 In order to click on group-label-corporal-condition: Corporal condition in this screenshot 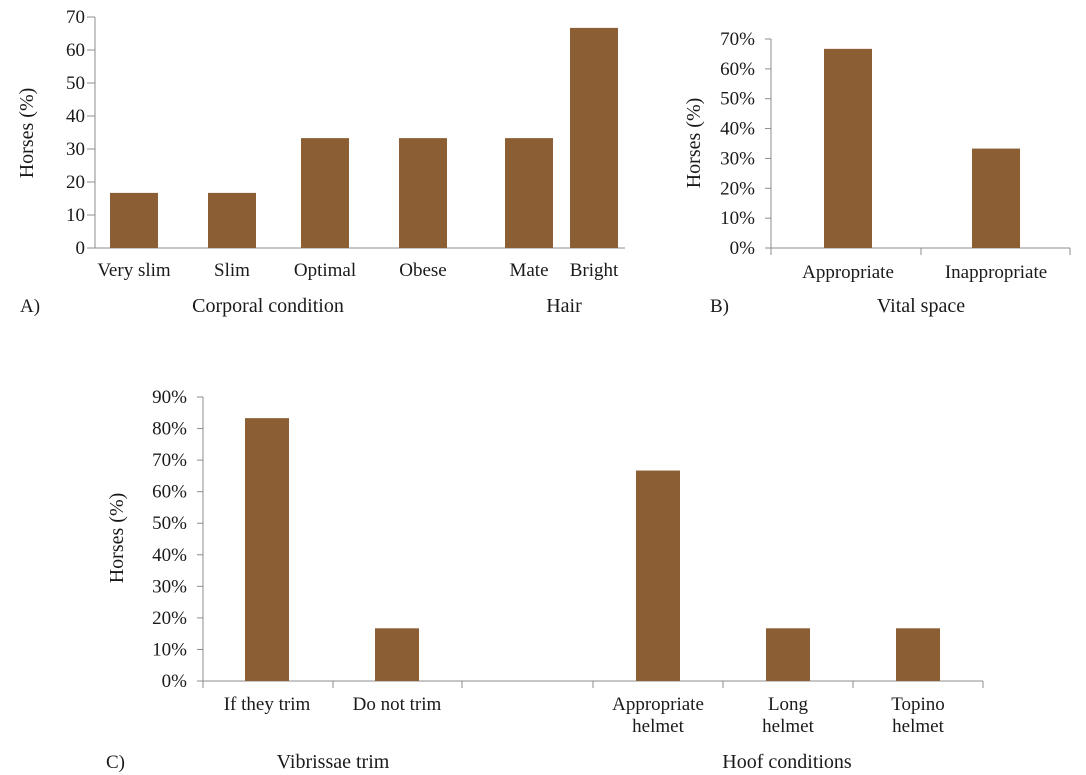, I will do `click(268, 306)`.